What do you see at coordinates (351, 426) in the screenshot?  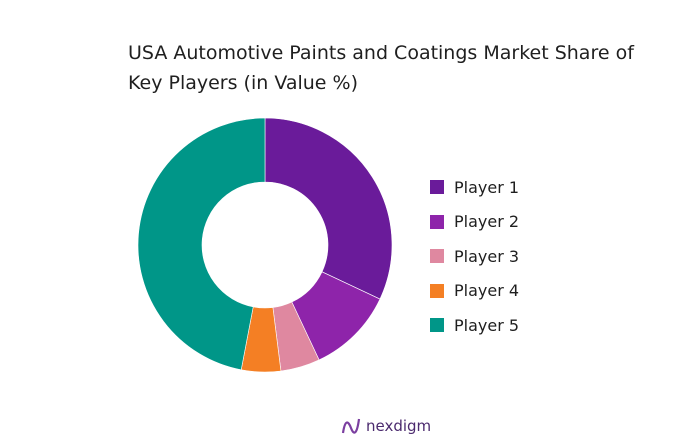 I see `nexdigm-logo-icon` at bounding box center [351, 426].